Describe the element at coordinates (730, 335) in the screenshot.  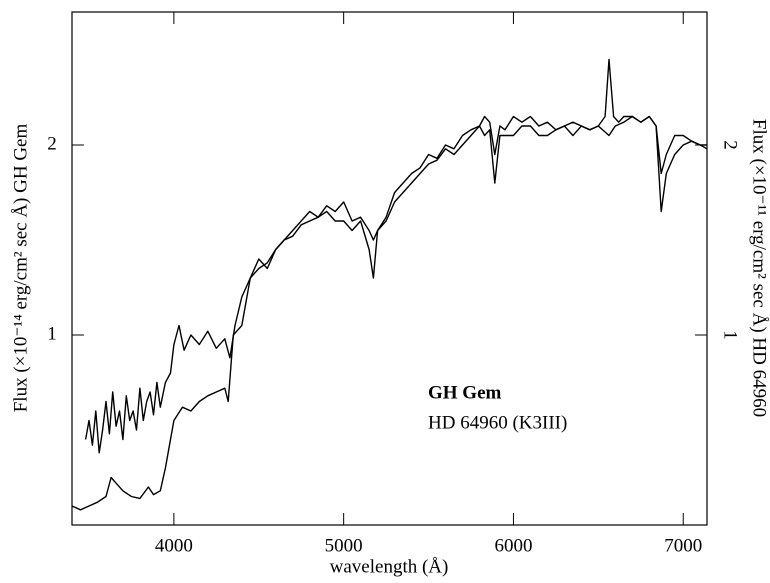
I see `y2-tick-label: 1` at that location.